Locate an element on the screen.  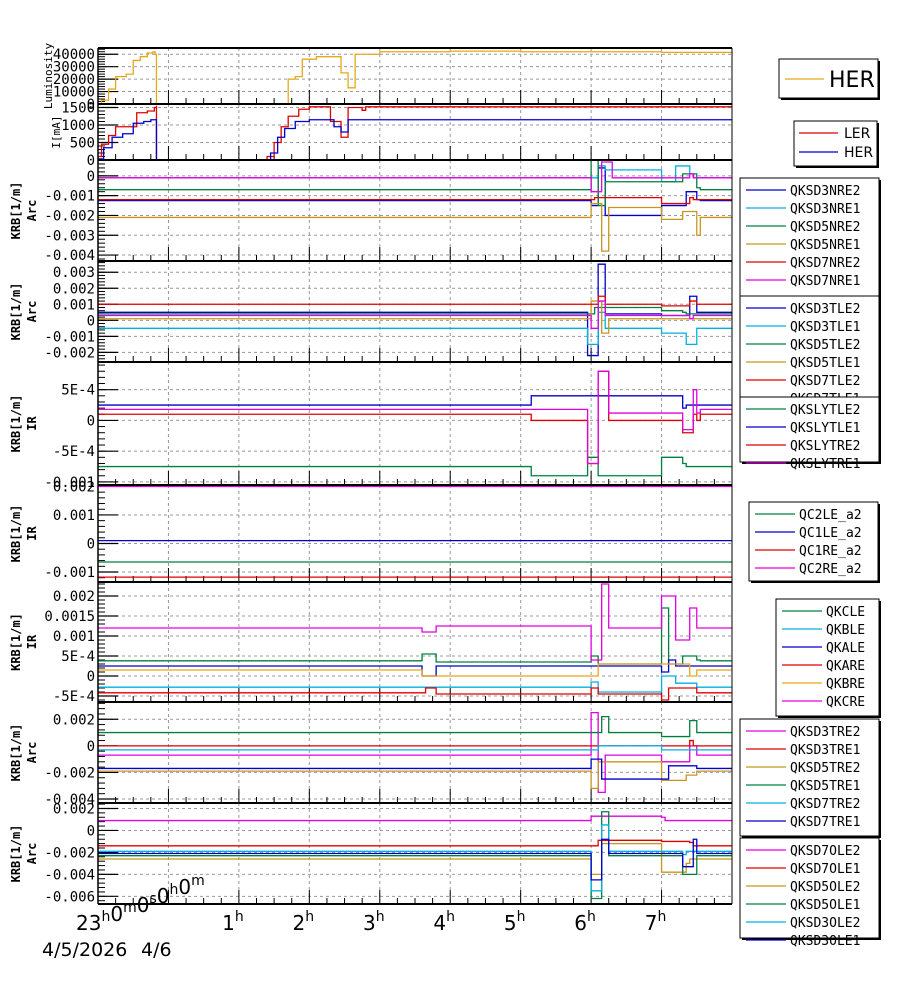
series-QKSLYTRE1 is located at coordinates (415, 417).